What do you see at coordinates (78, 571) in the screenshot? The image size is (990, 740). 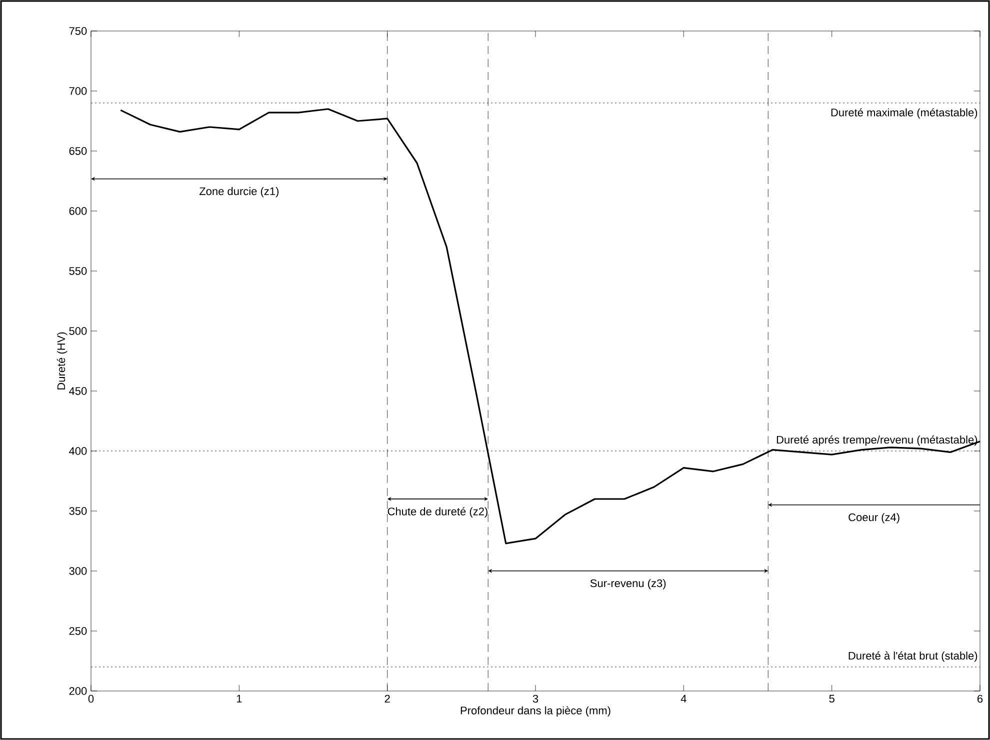 I see `y-tick-label: 300` at bounding box center [78, 571].